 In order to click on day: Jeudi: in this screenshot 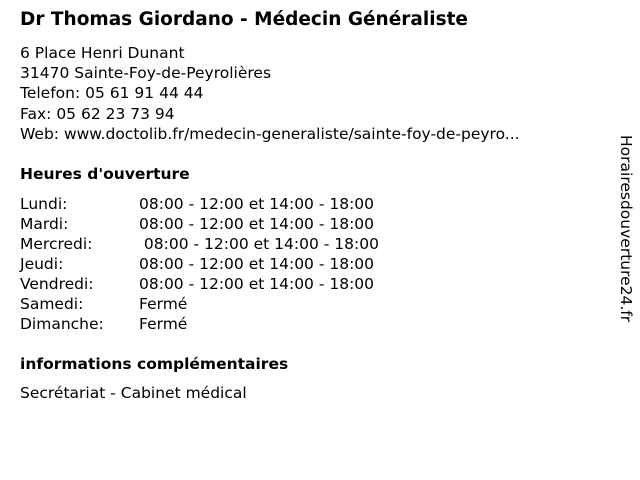, I will do `click(42, 264)`.